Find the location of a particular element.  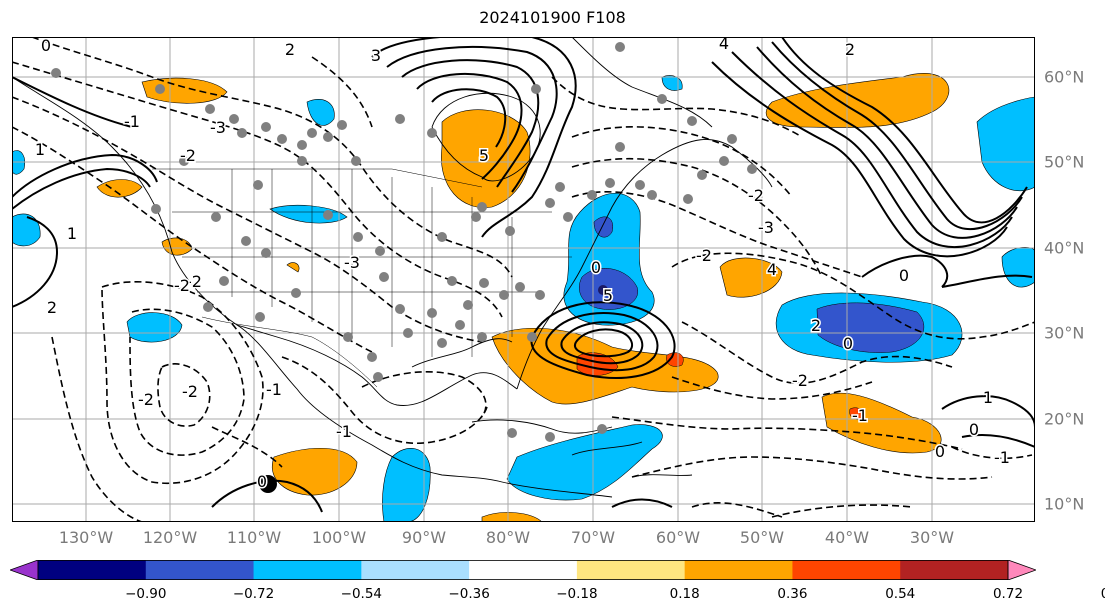

lat-label-60n: 60°N is located at coordinates (1064, 77).